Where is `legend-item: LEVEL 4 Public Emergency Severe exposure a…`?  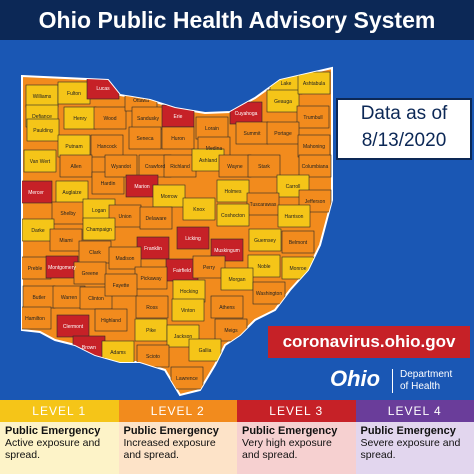 legend-item: LEVEL 4 Public Emergency Severe exposure a… is located at coordinates (414, 437).